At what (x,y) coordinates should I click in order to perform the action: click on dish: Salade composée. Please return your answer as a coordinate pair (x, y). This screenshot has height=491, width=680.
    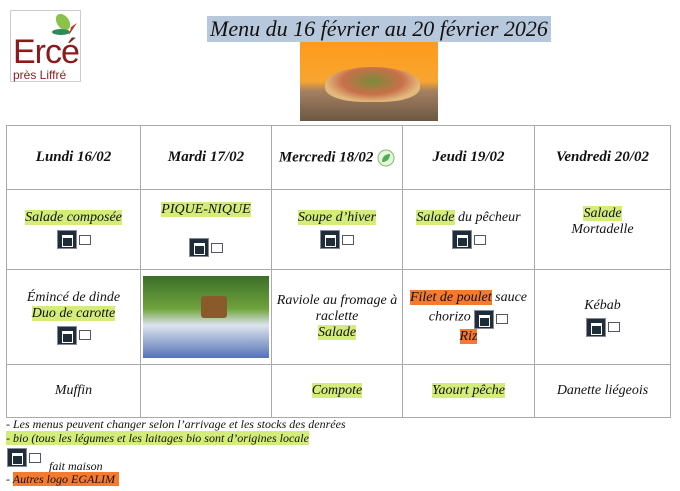
    Looking at the image, I should click on (73, 217).